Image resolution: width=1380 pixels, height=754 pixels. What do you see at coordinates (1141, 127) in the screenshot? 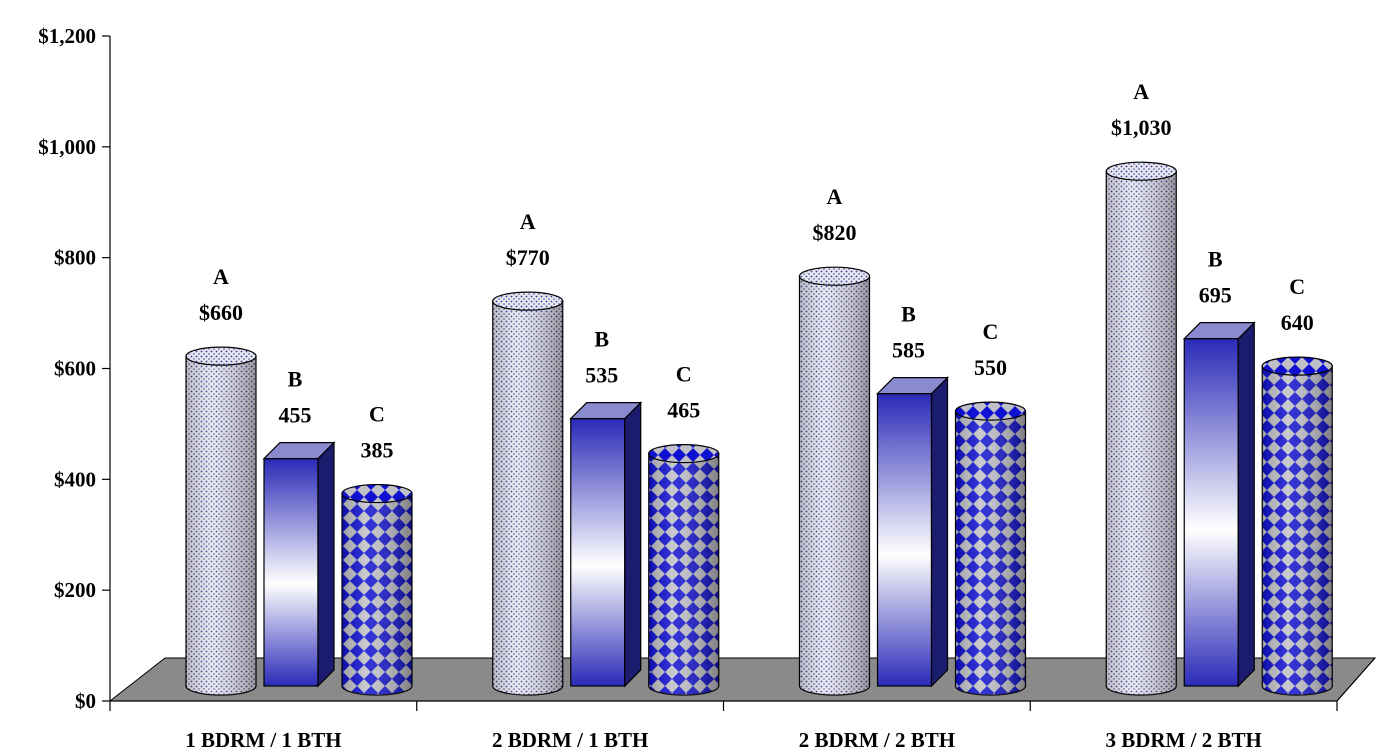
I see `label-value-a-4: $1,030` at bounding box center [1141, 127].